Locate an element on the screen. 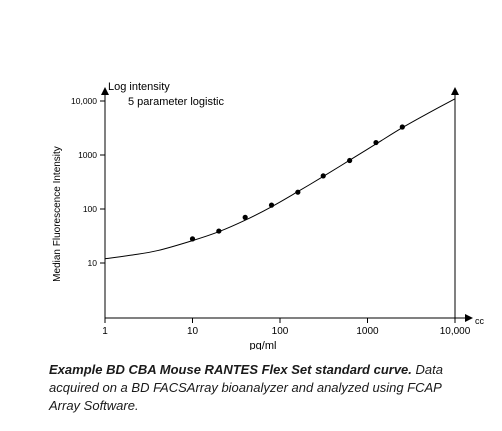 Image resolution: width=502 pixels, height=431 pixels. y-tick-label: 100 is located at coordinates (90, 209).